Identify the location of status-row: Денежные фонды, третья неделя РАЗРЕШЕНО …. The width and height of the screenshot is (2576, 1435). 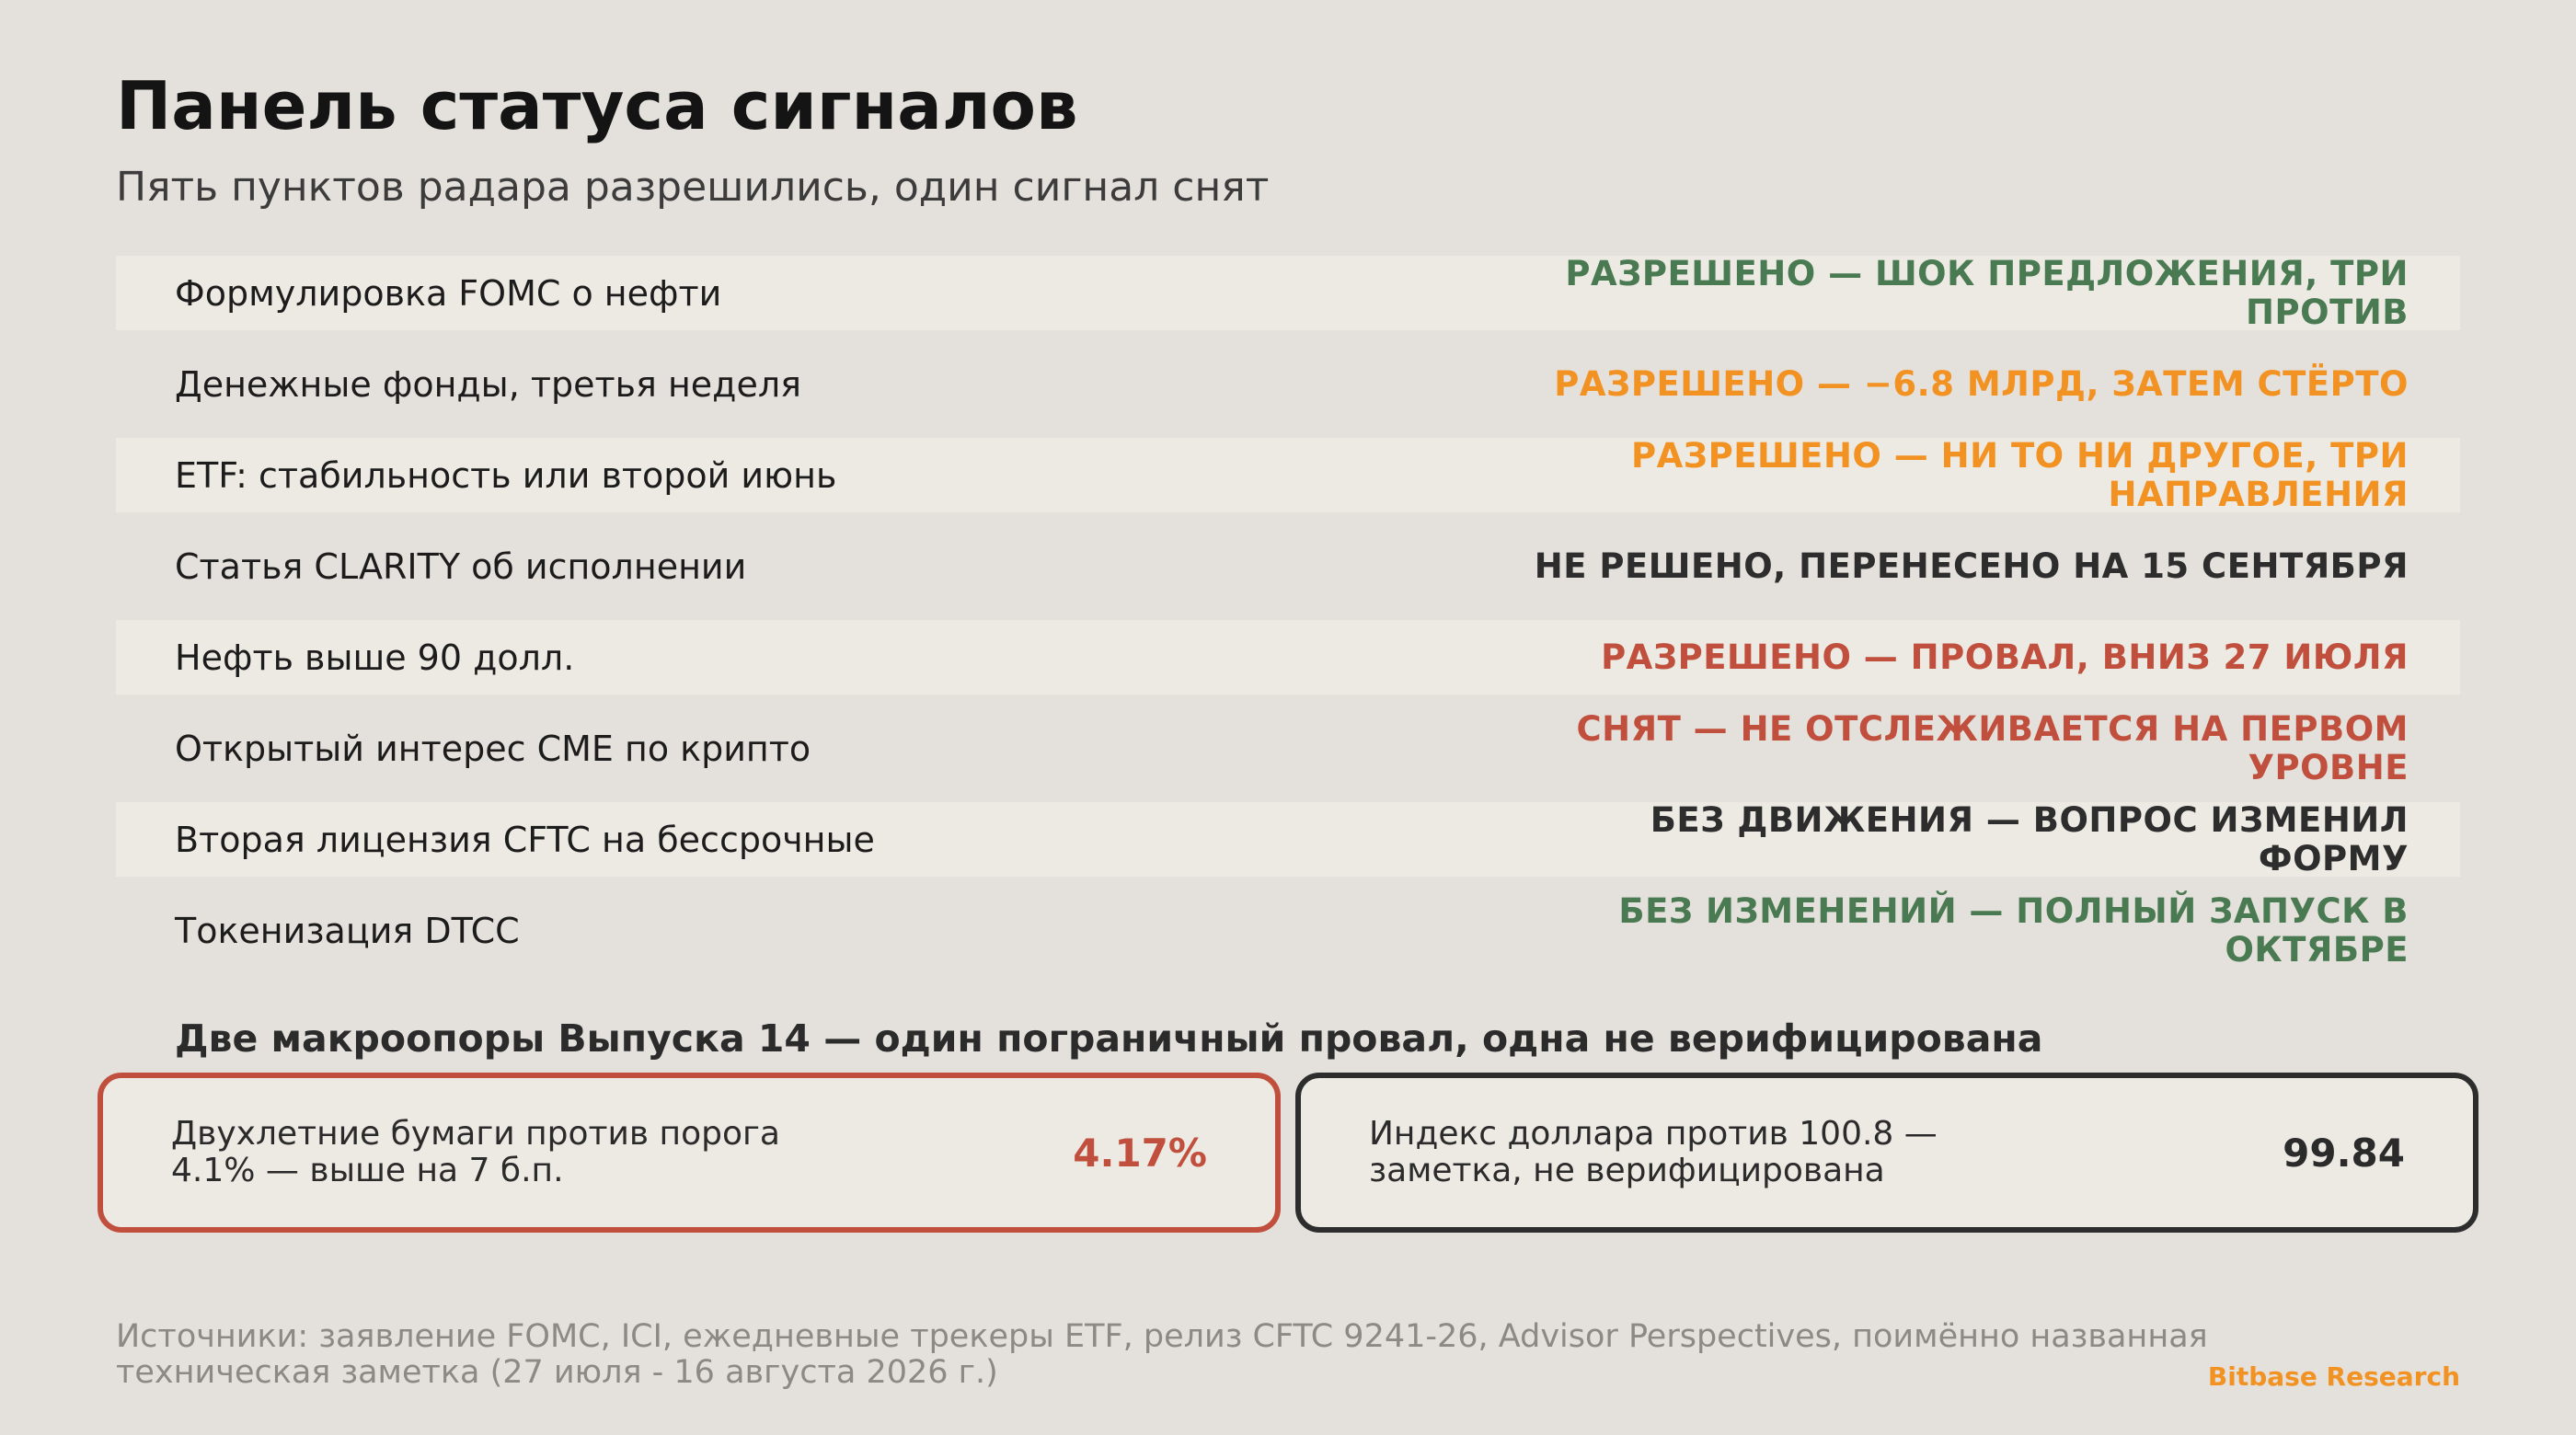
(1288, 384).